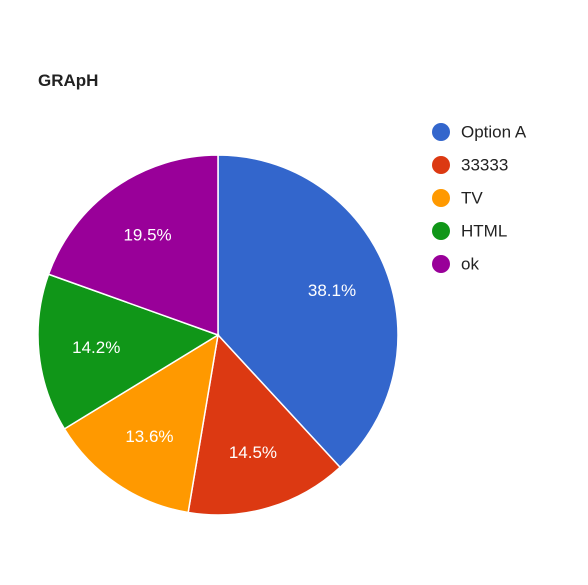  I want to click on legend-label-33333: 33333, so click(484, 165).